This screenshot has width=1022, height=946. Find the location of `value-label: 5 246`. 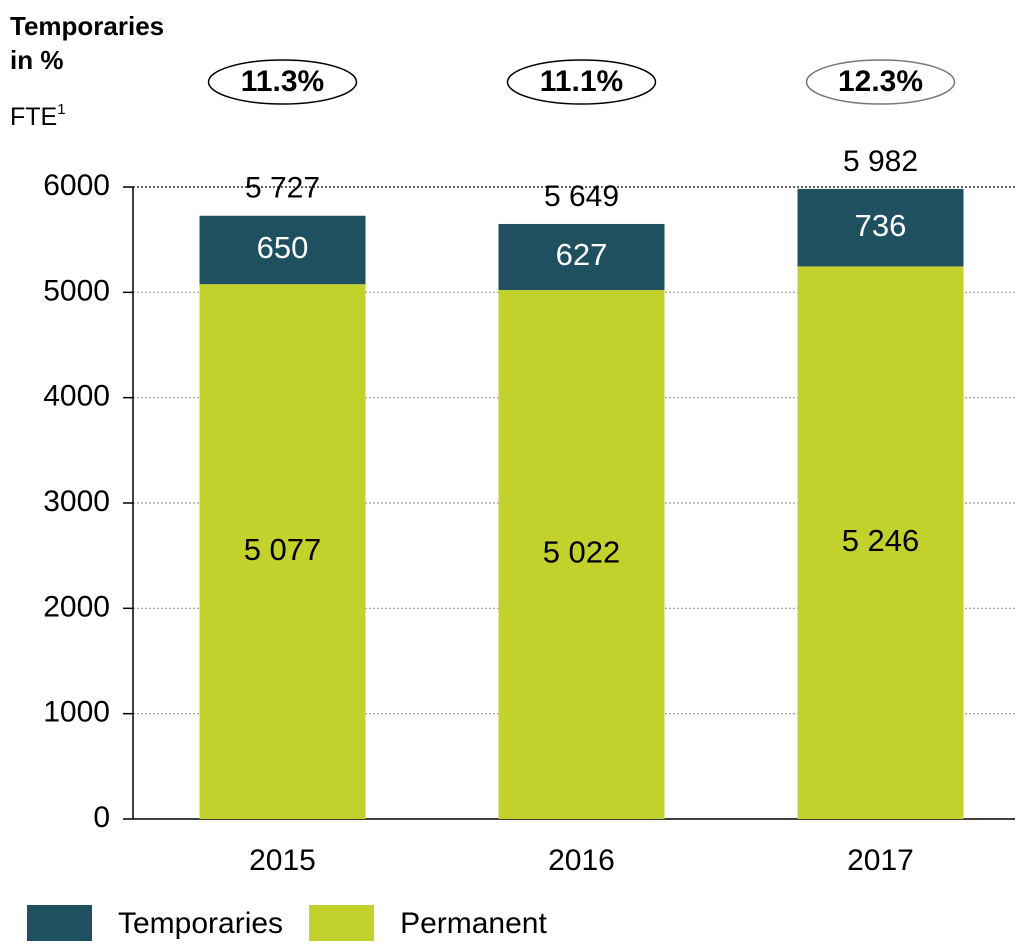

value-label: 5 246 is located at coordinates (881, 540).